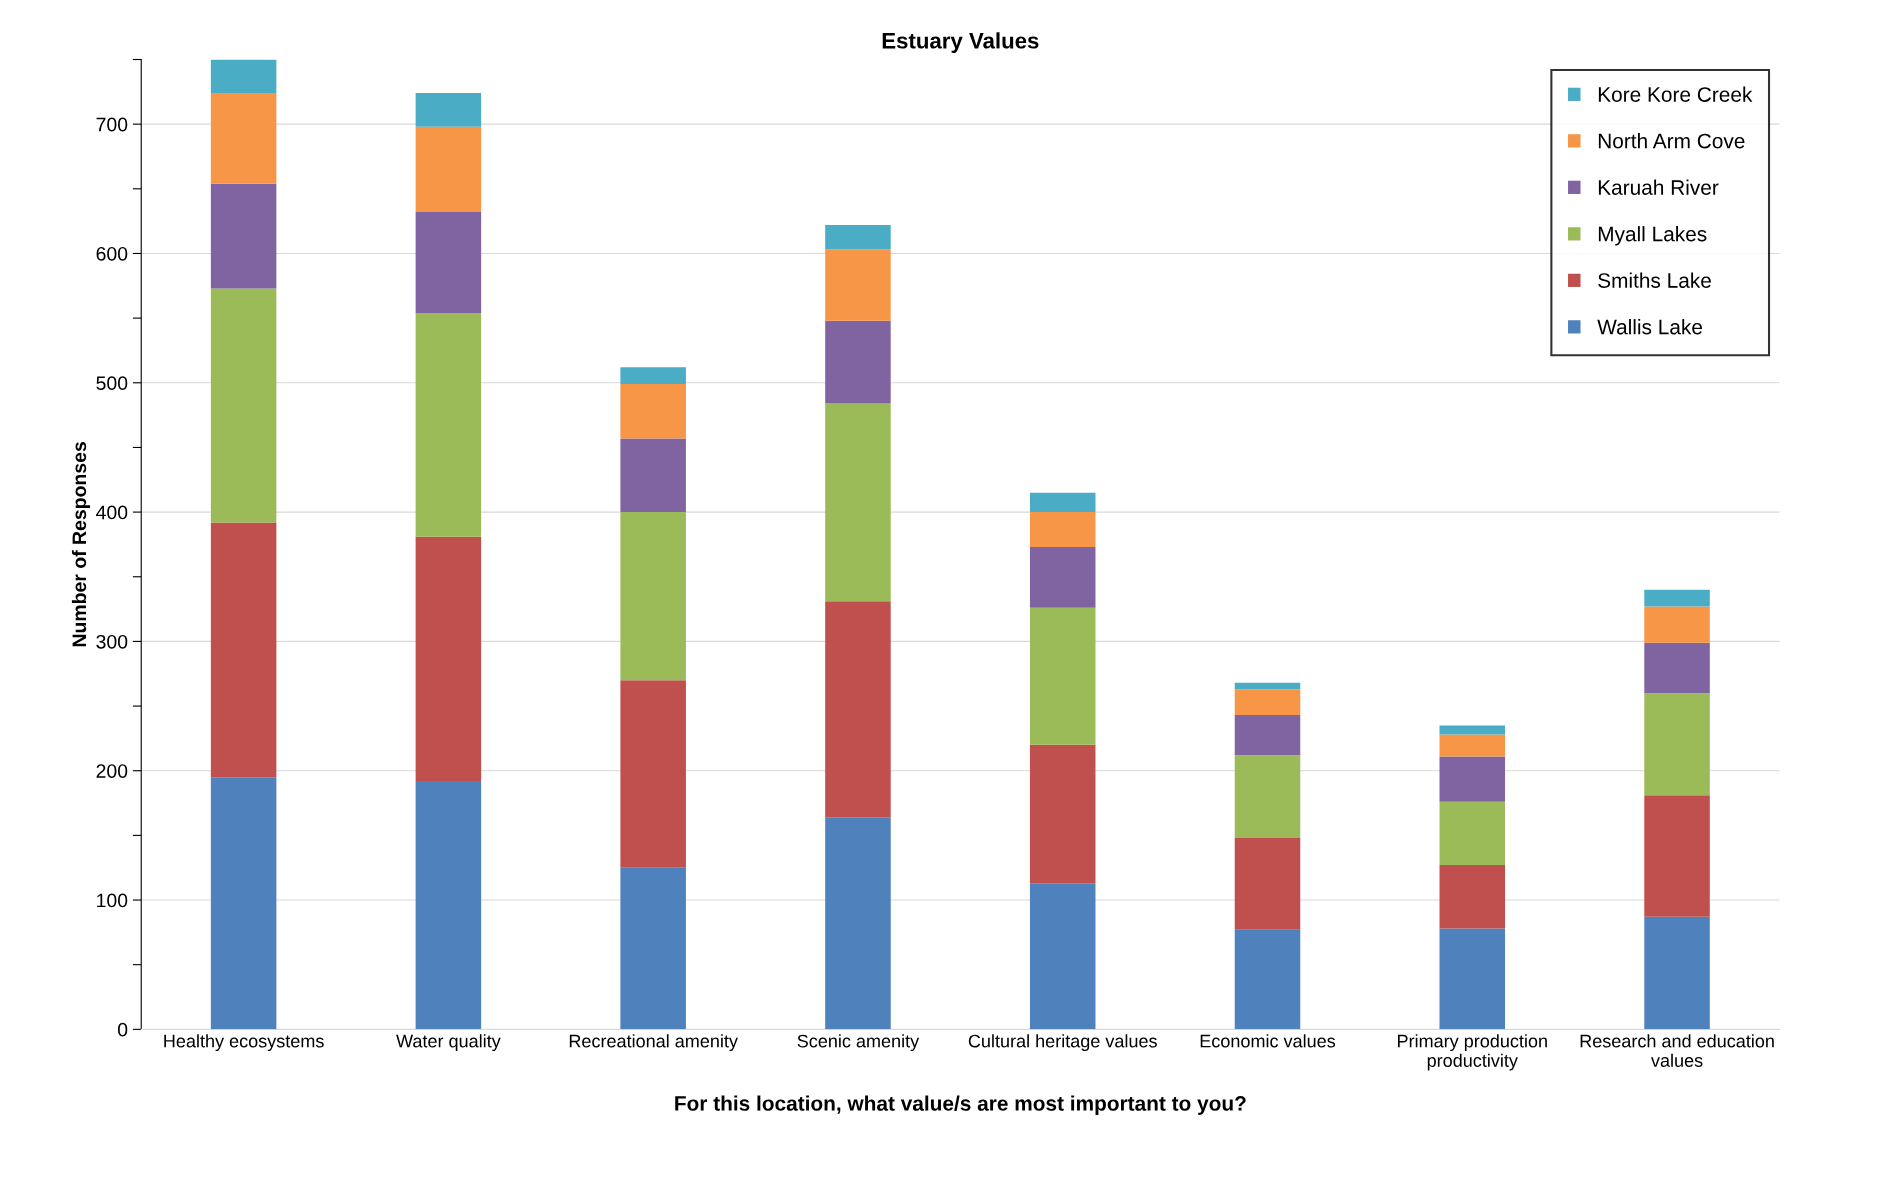 The width and height of the screenshot is (1883, 1190). What do you see at coordinates (112, 900) in the screenshot?
I see `y-tick-label: 100` at bounding box center [112, 900].